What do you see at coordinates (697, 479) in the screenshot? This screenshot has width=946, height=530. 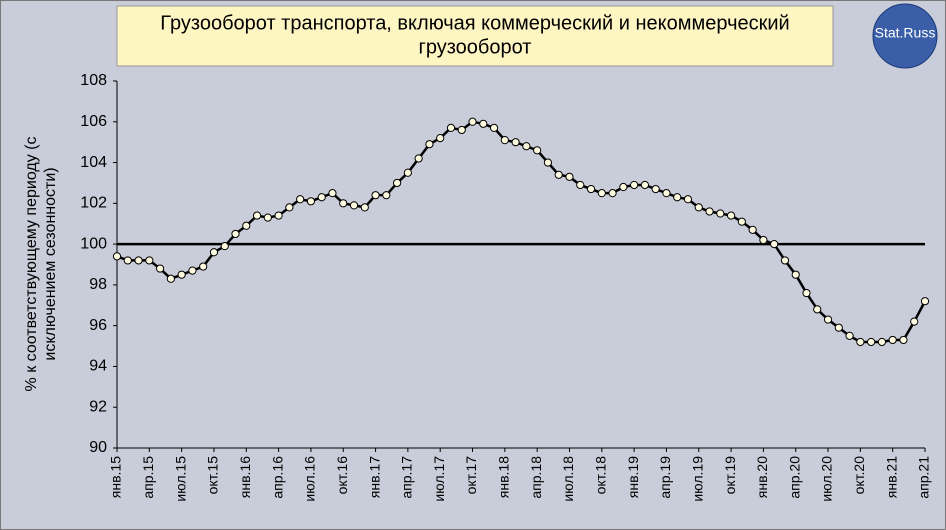 I see `x-tick-label: июл.19` at bounding box center [697, 479].